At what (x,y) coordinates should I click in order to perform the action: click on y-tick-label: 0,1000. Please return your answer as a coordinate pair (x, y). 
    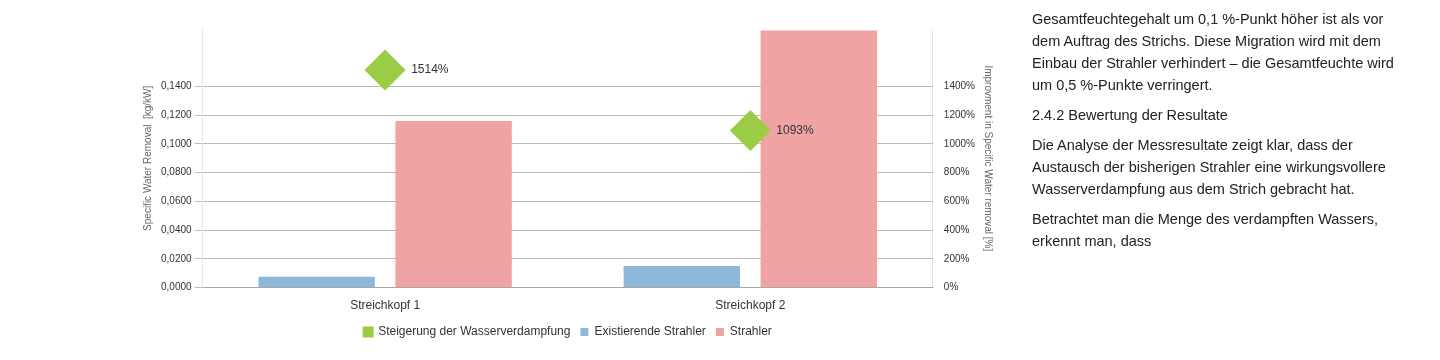
    Looking at the image, I should click on (176, 143).